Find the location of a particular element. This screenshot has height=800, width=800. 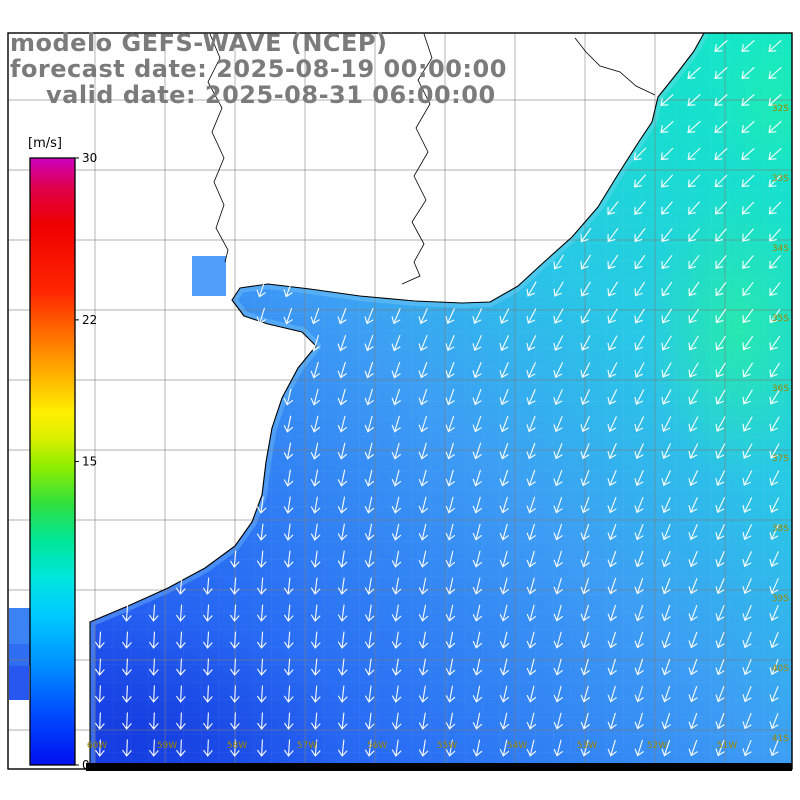

model-name-line: modelo GEFS-WAVE (NCEP) is located at coordinates (199, 43).